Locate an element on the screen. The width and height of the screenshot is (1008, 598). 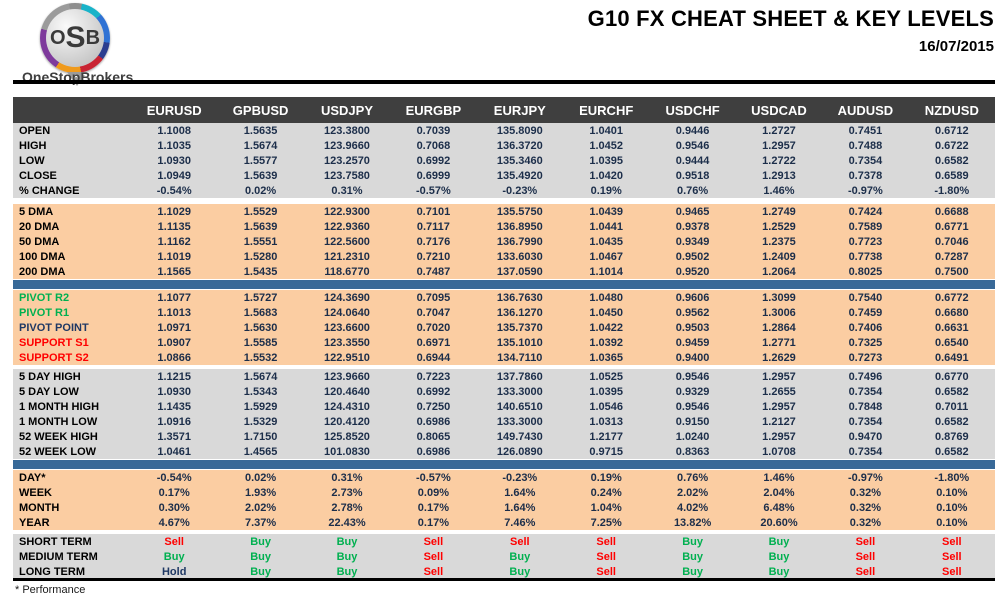
cell-value: 123.3550 is located at coordinates (347, 342).